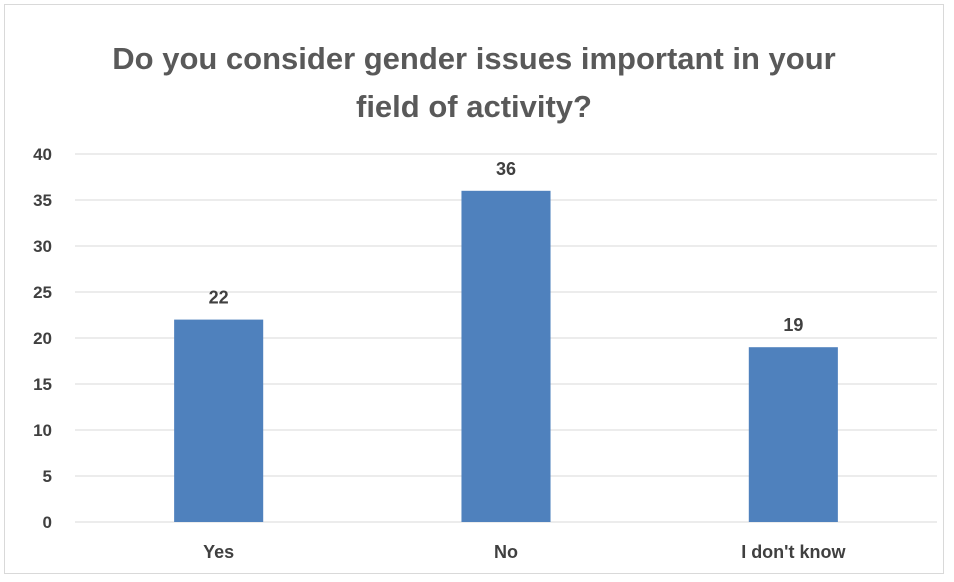 The width and height of the screenshot is (954, 582). I want to click on data-label-yes: 22, so click(219, 298).